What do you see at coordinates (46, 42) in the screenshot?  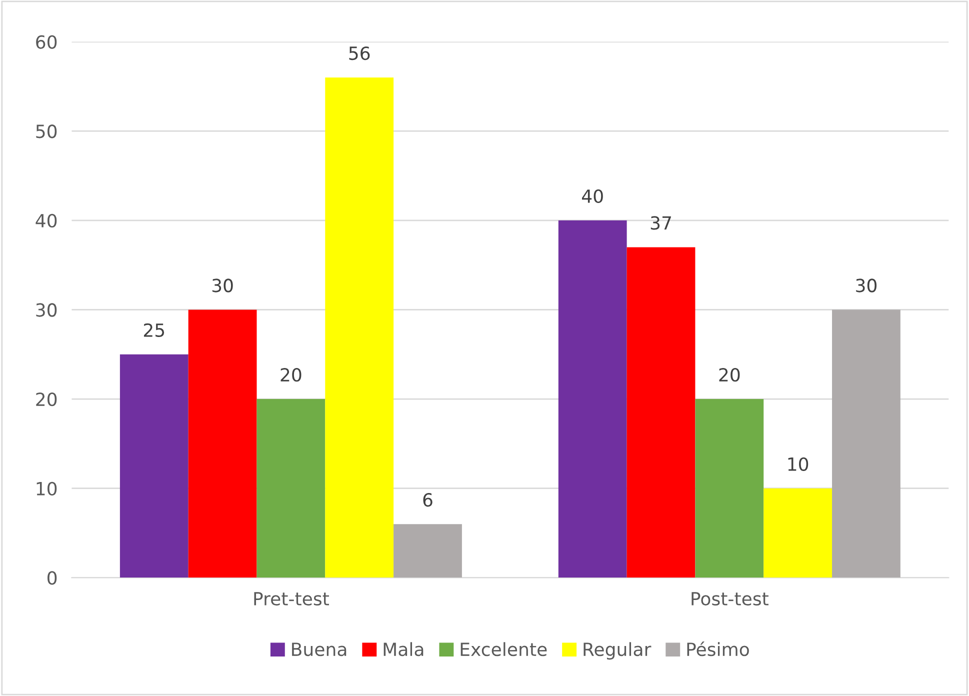 I see `y-tick-label: 60` at bounding box center [46, 42].